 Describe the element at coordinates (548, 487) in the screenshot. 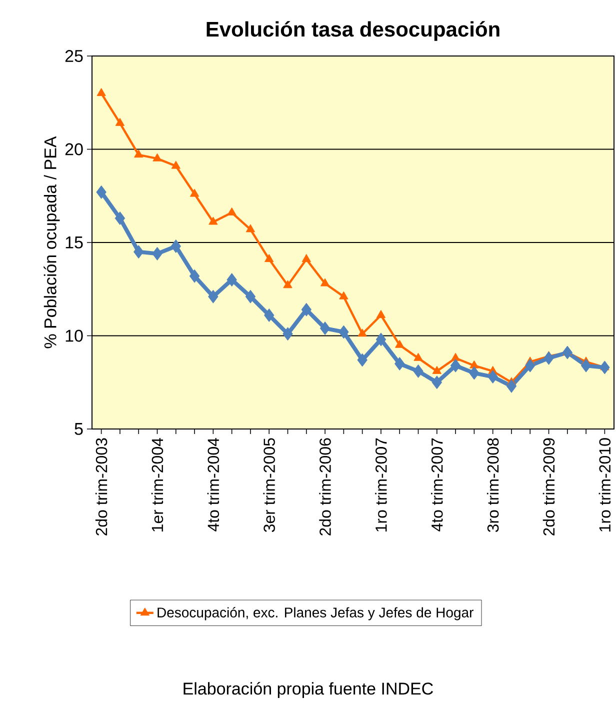

I see `x-tick-label: 2do trim-2009` at that location.